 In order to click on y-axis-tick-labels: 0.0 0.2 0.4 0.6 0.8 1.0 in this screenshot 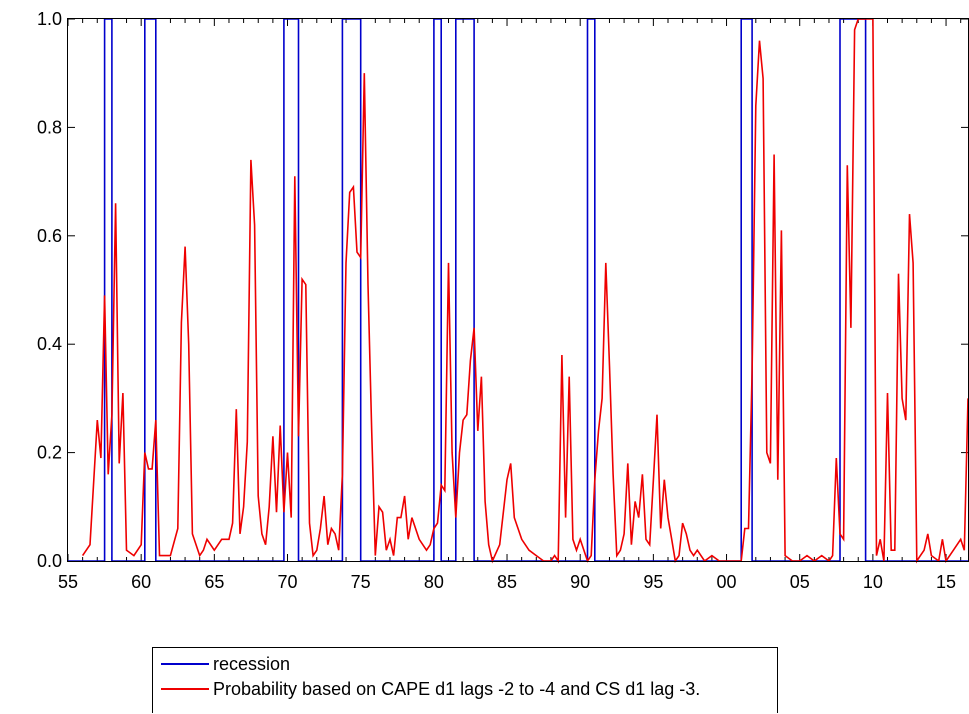, I will do `click(49, 290)`.